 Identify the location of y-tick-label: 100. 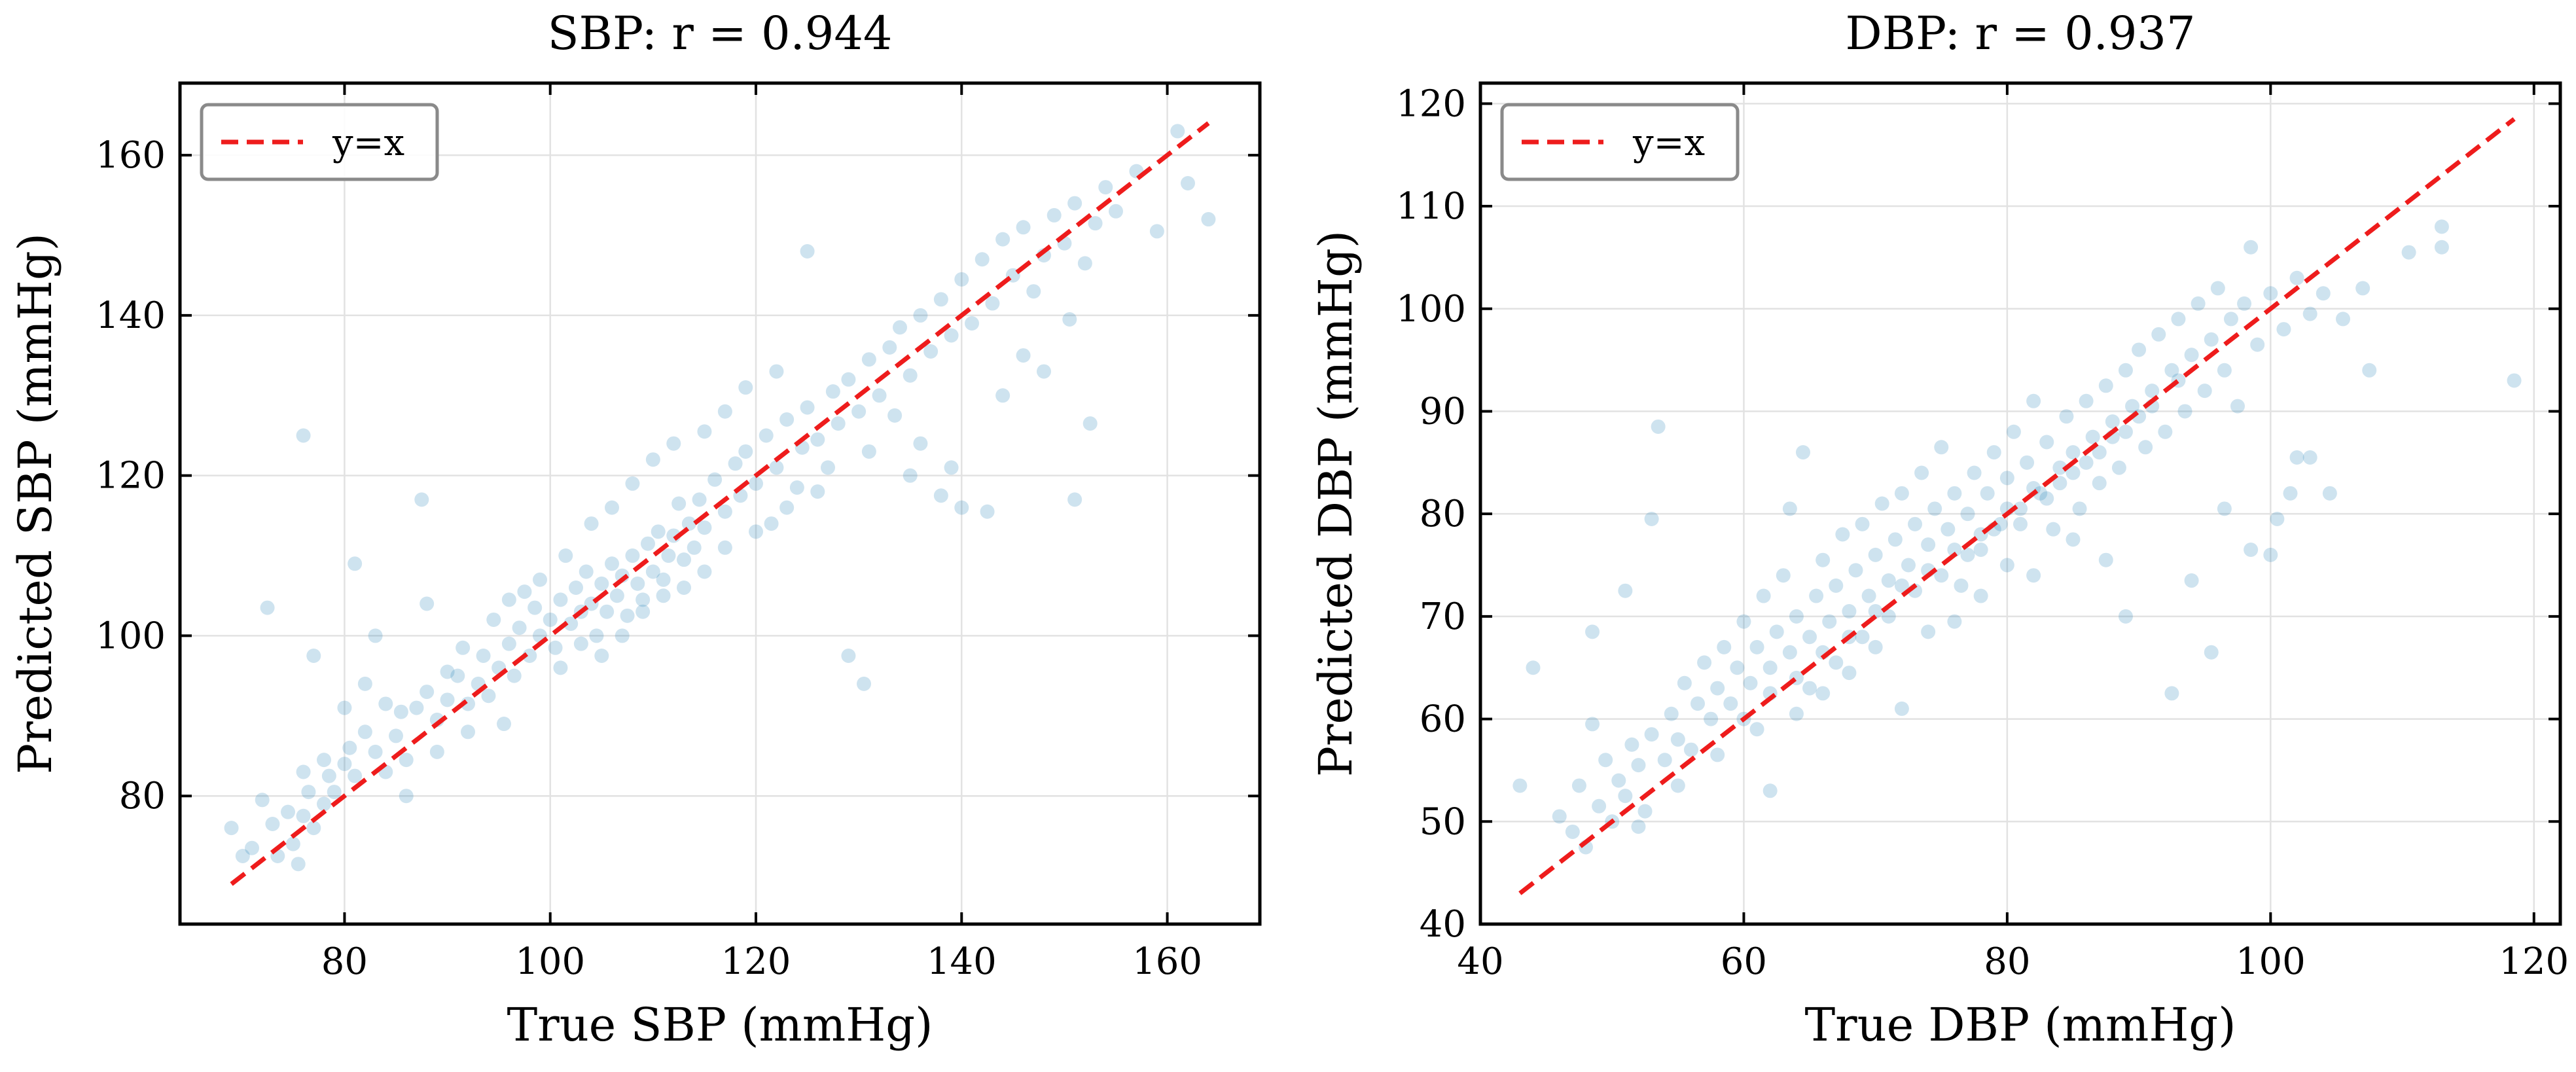
(131, 636).